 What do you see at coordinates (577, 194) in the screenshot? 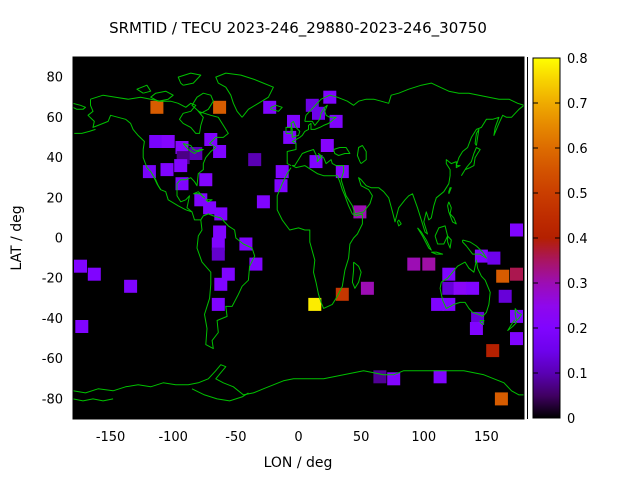
I see `colorbar-tick-label: 0.5` at bounding box center [577, 194].